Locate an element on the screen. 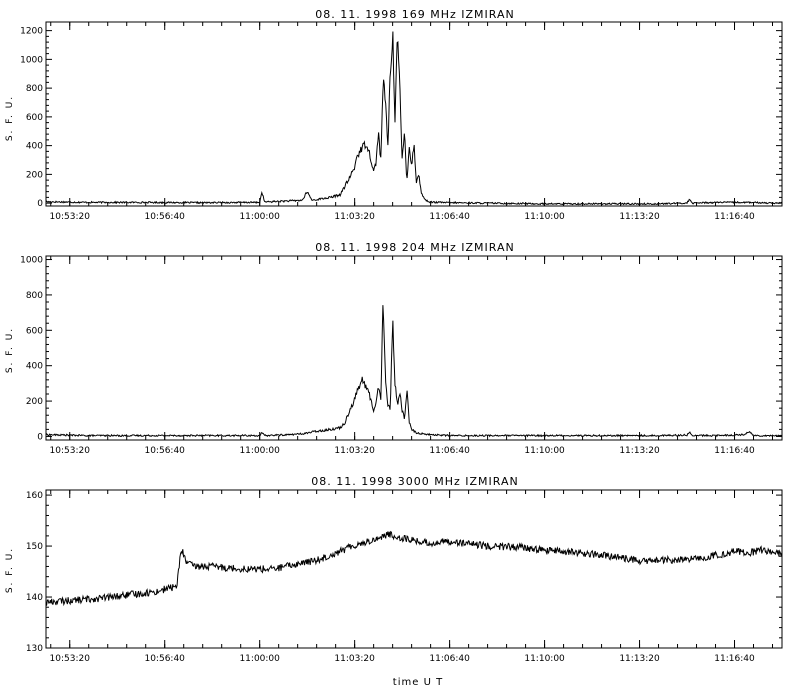 The height and width of the screenshot is (700, 800). x-axis-label: time U T is located at coordinates (418, 682).